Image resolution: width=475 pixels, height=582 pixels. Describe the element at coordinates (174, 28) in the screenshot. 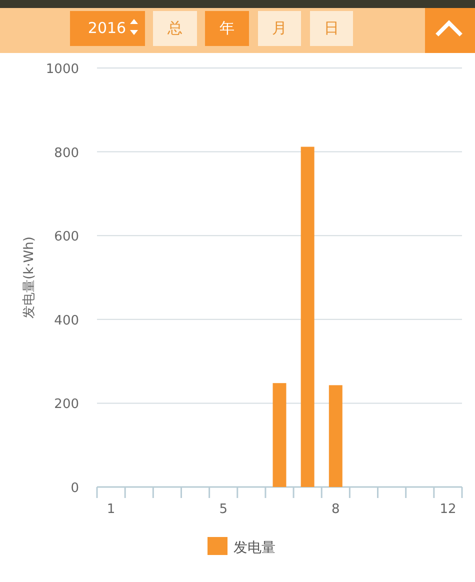

I see `text: 总` at that location.